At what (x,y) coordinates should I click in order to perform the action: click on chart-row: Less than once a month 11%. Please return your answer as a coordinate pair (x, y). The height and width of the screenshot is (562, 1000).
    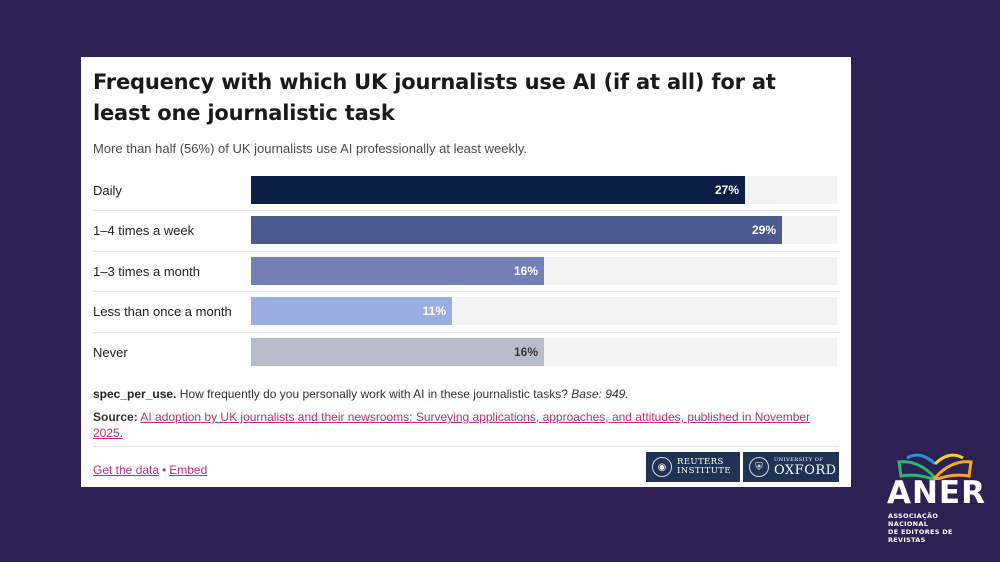
    Looking at the image, I should click on (466, 312).